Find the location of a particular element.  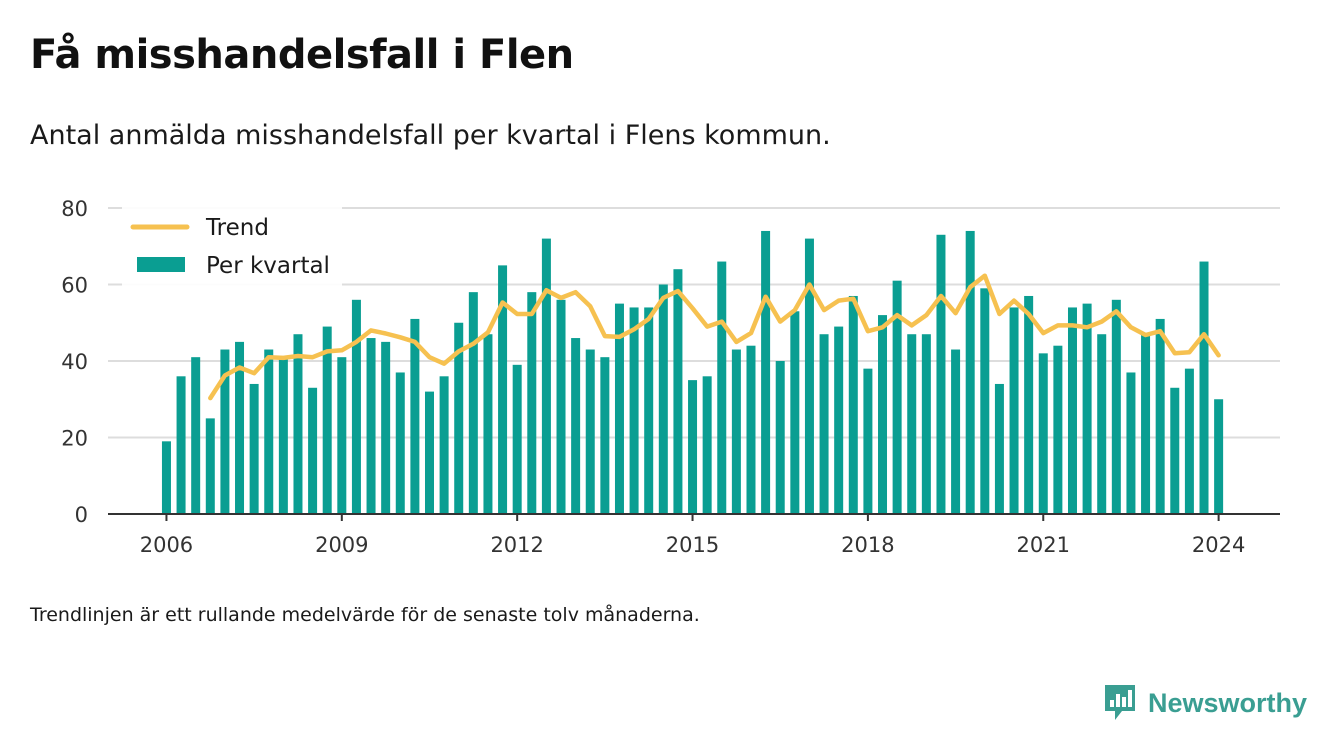

y-tick-label-20: 20 is located at coordinates (74, 439).